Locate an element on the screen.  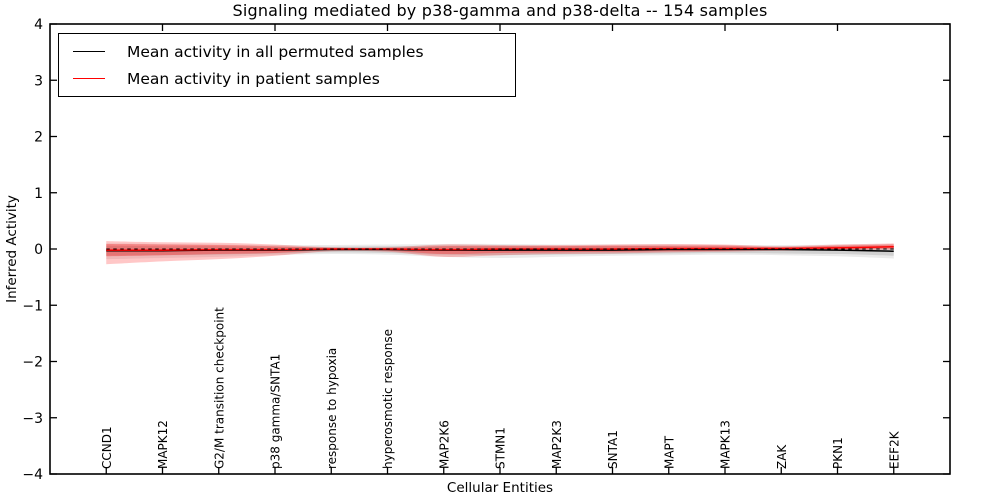
x-category-label: PKN1 is located at coordinates (838, 453).